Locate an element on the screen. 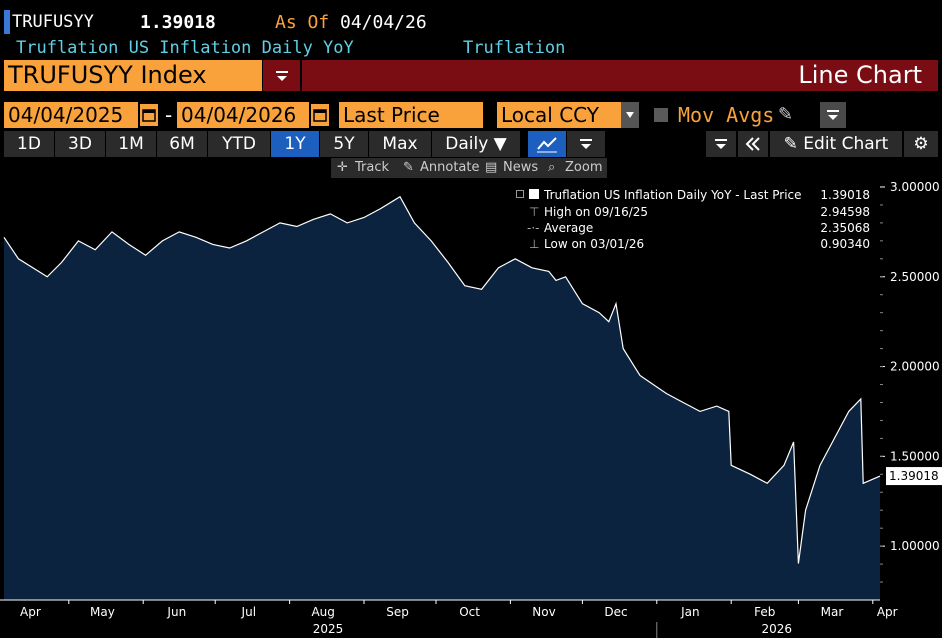 The image size is (942, 638). chevron-down-icon is located at coordinates (630, 115).